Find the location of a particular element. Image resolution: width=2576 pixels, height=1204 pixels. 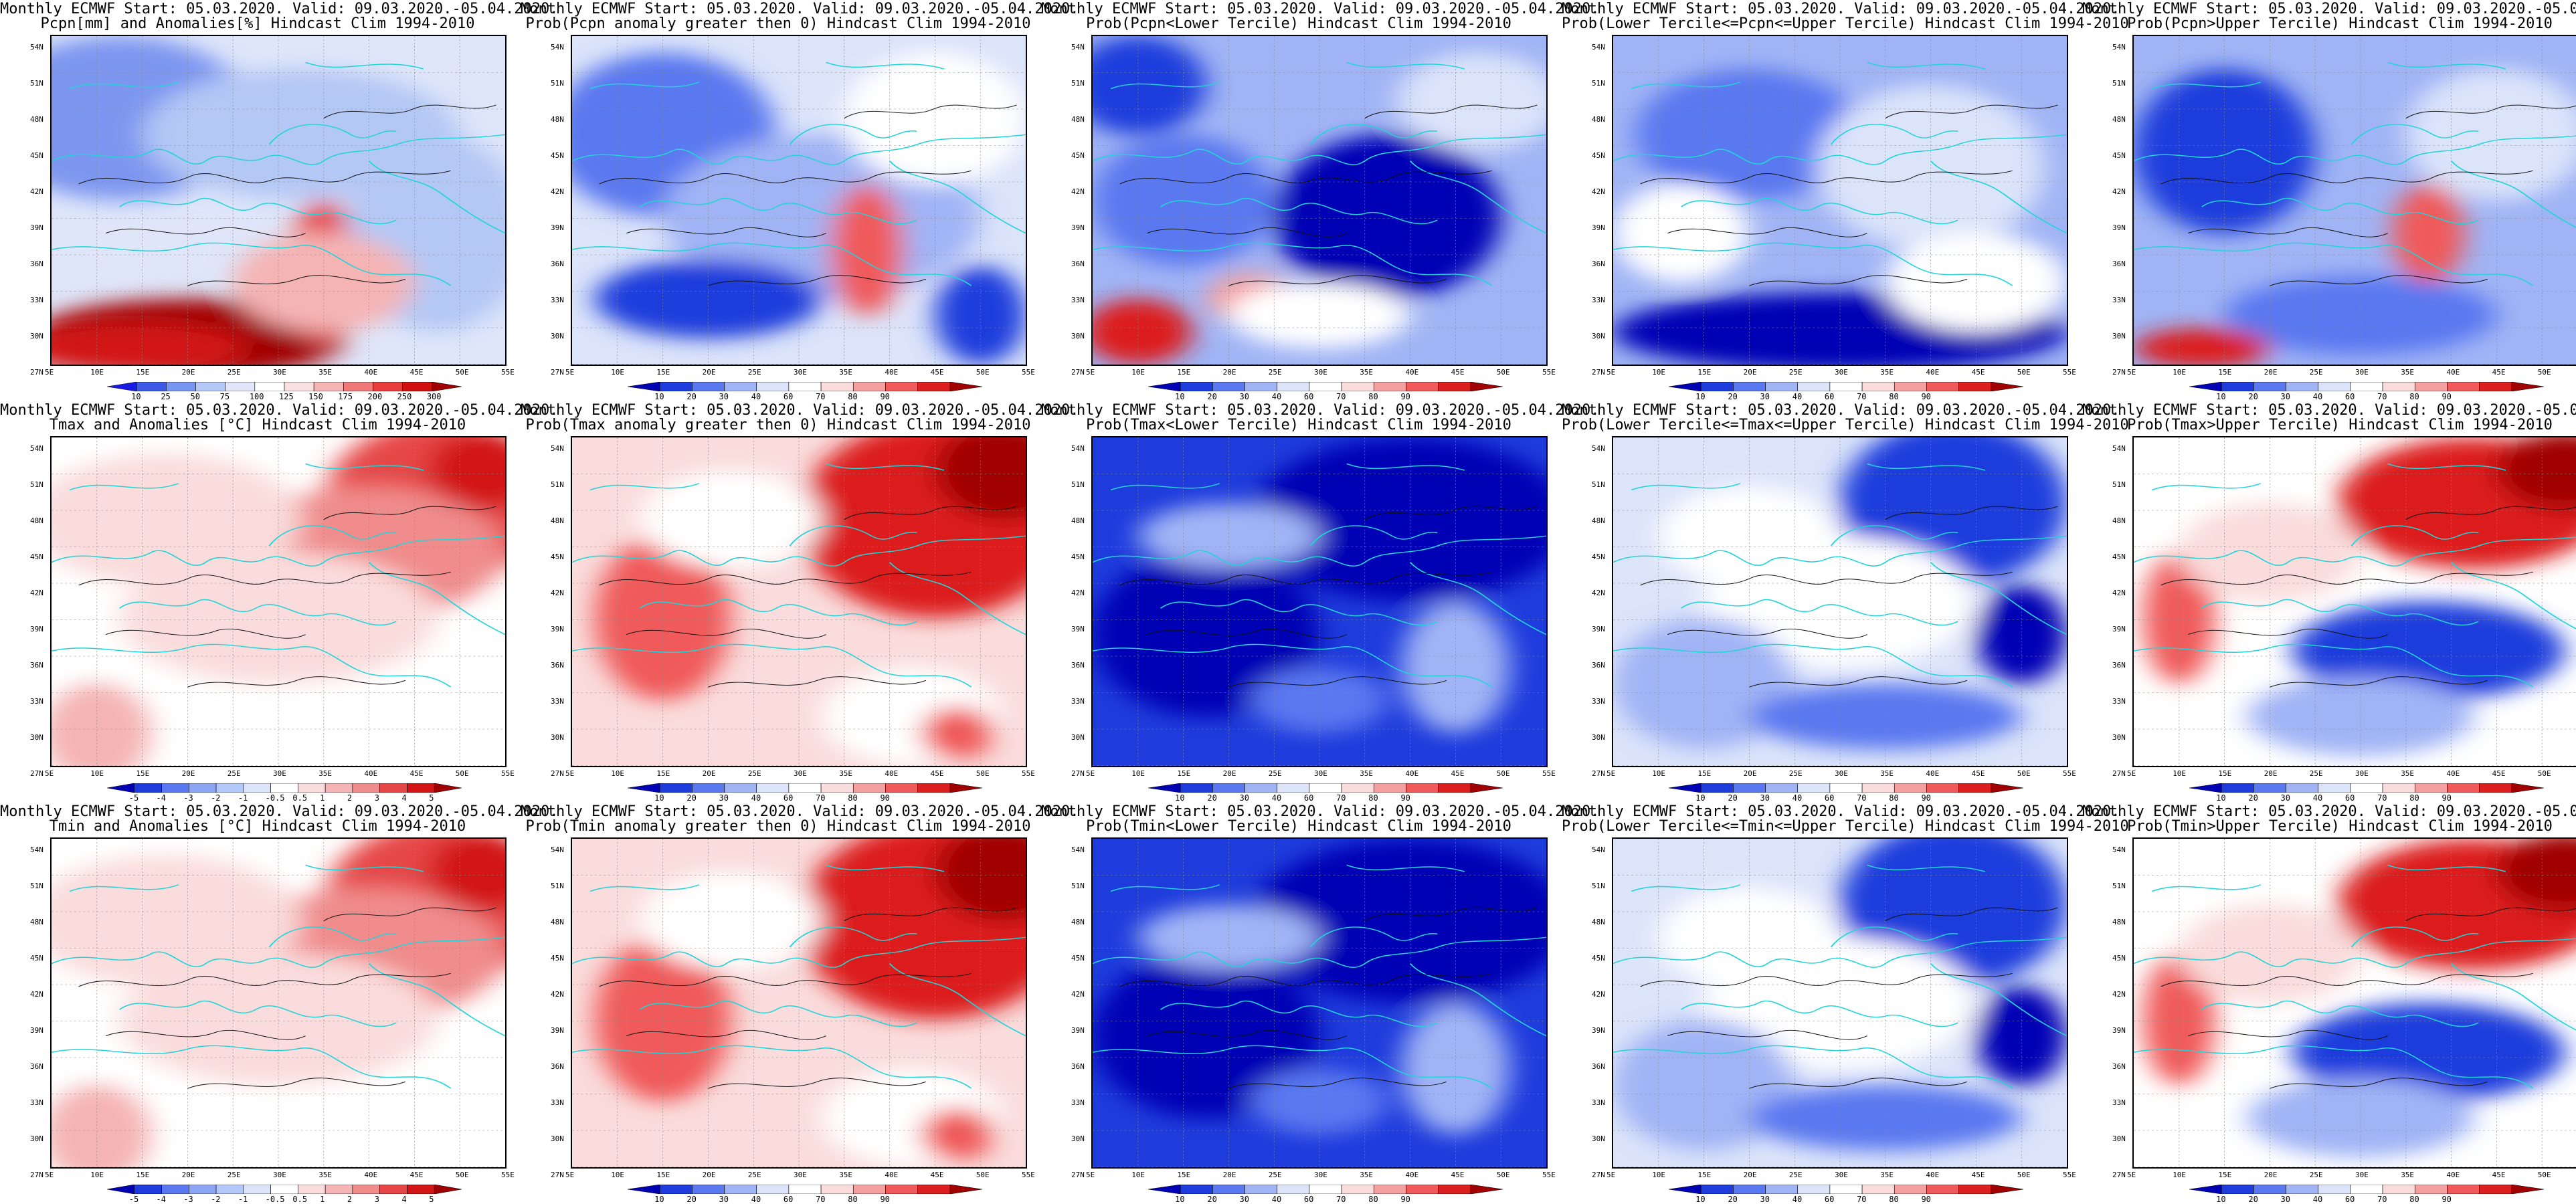

colorbar-label: -5 is located at coordinates (133, 798).